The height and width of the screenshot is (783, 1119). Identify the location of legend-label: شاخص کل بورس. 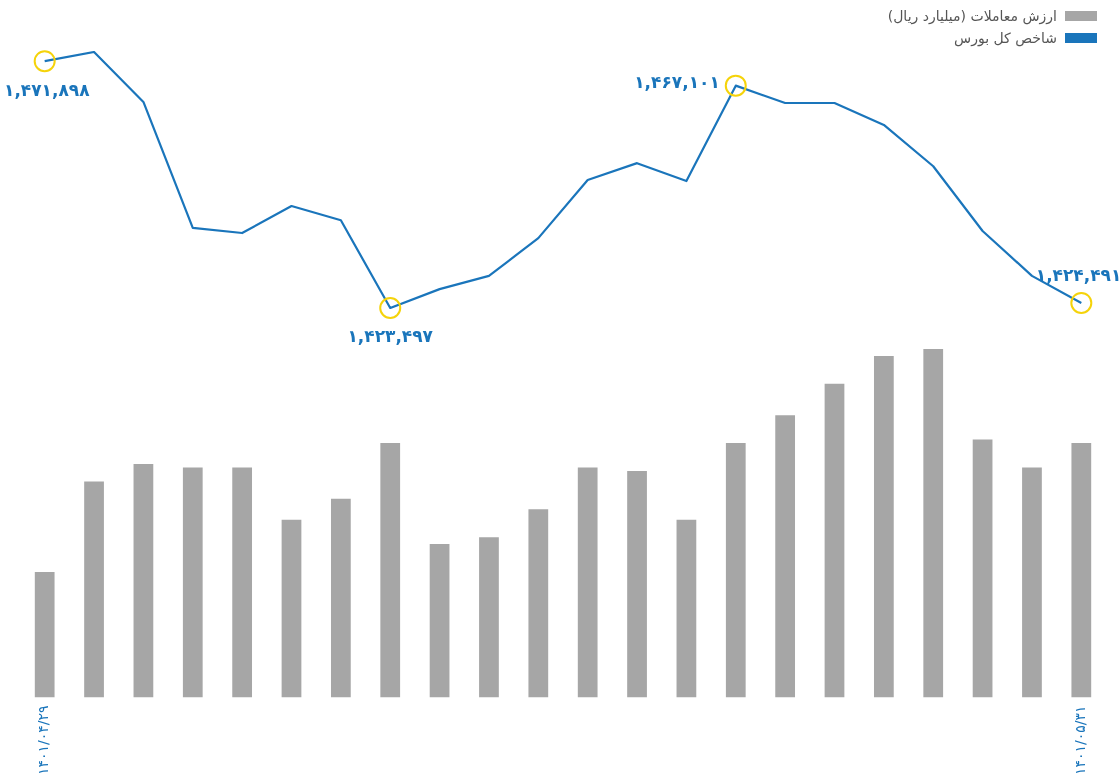
(1005, 38).